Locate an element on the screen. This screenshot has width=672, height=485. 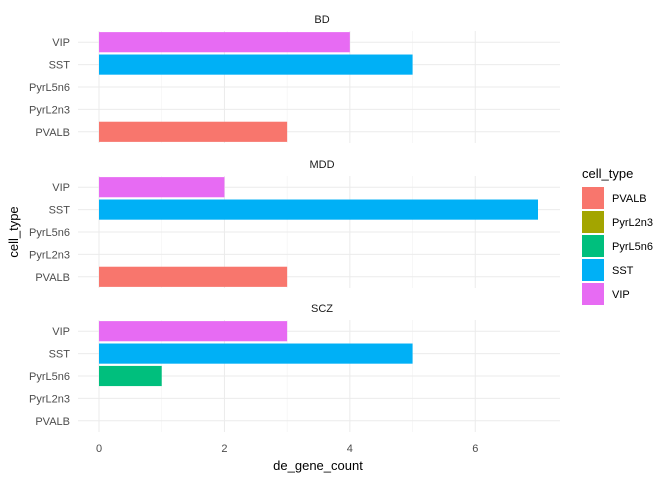
x-tick-label: 2 is located at coordinates (224, 449).